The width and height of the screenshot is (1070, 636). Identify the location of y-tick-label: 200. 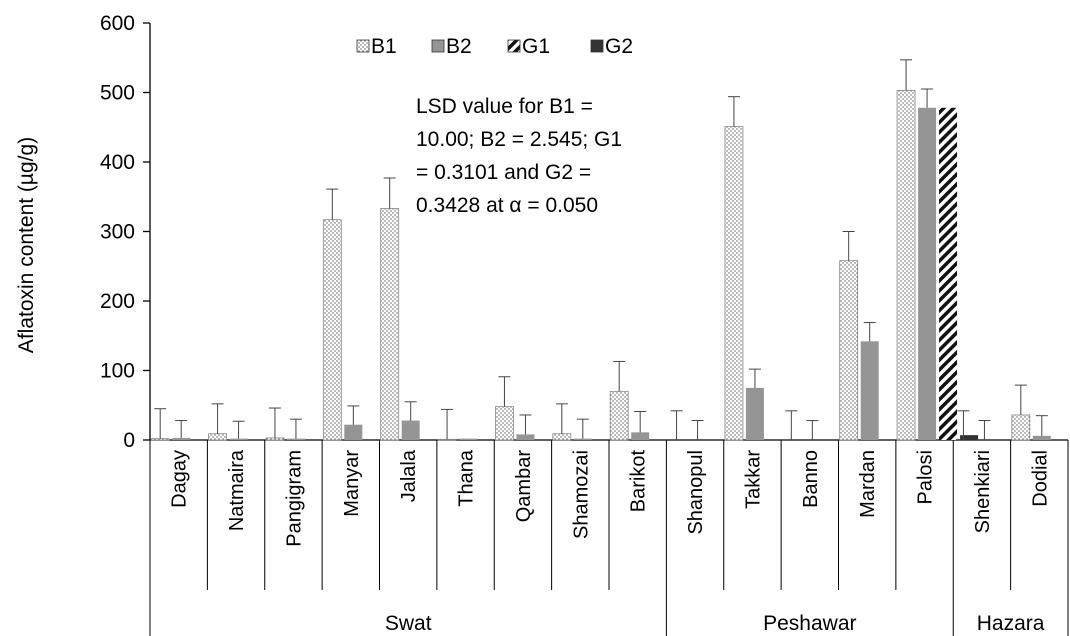
(117, 301).